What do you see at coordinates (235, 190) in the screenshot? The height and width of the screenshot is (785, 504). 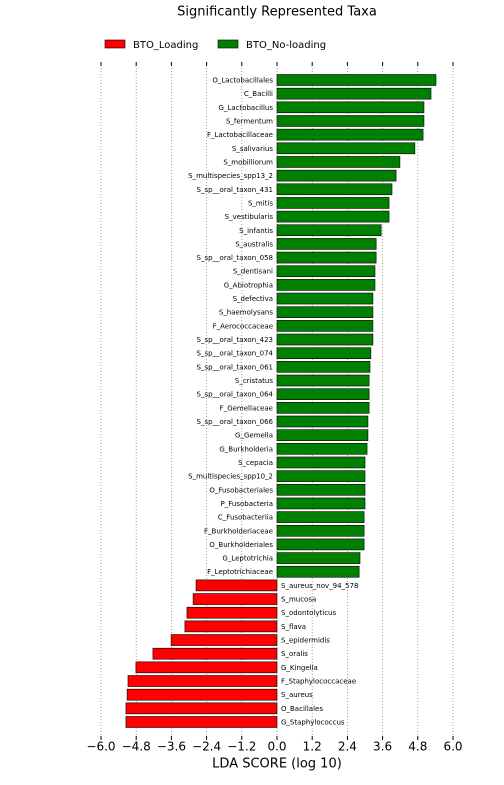 I see `category-label: S_sp__oral_taxon_431` at bounding box center [235, 190].